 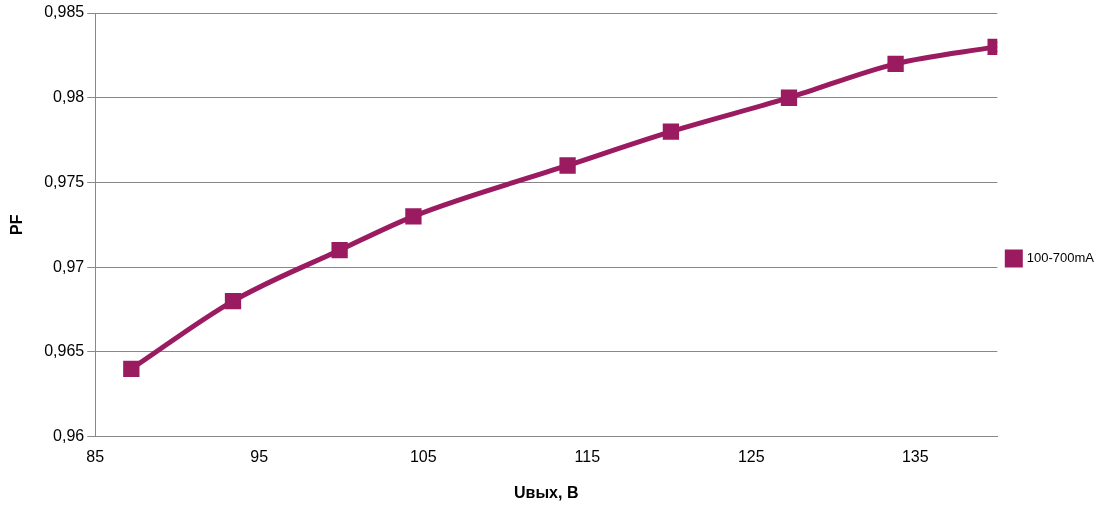 What do you see at coordinates (17, 225) in the screenshot?
I see `y-axis-title: PF` at bounding box center [17, 225].